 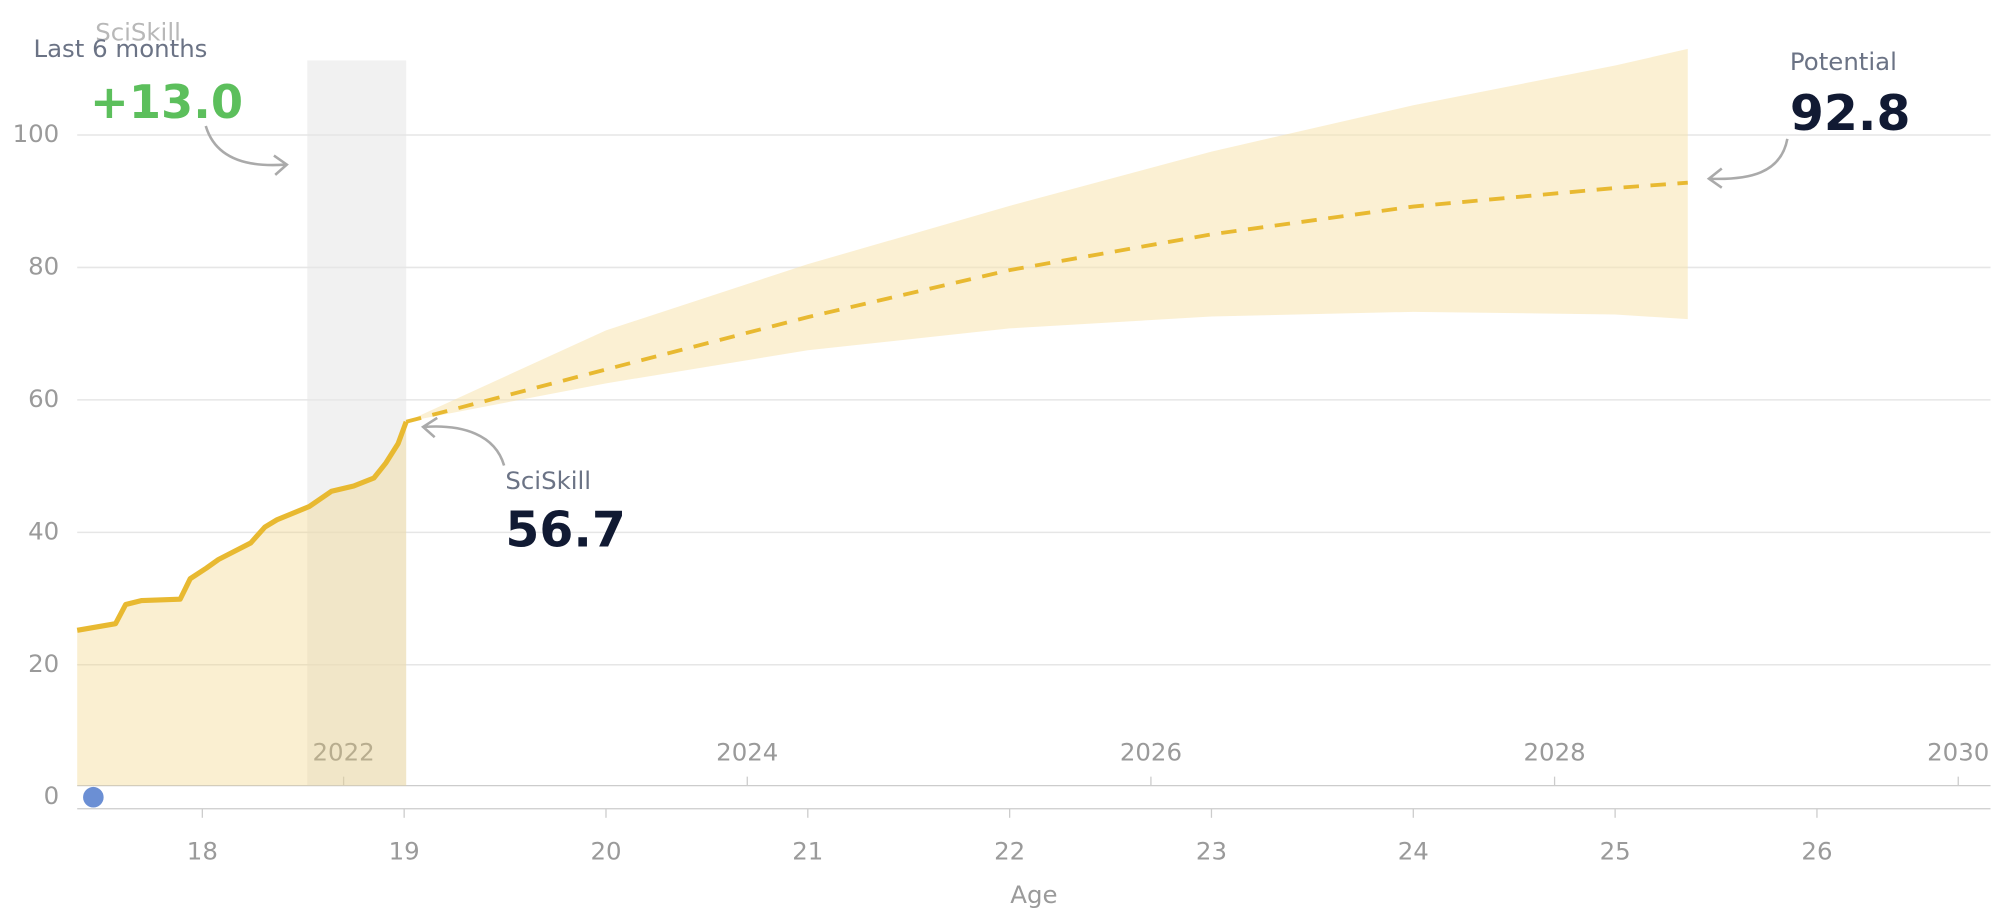 What do you see at coordinates (52, 795) in the screenshot?
I see `y-tick-label: 0` at bounding box center [52, 795].